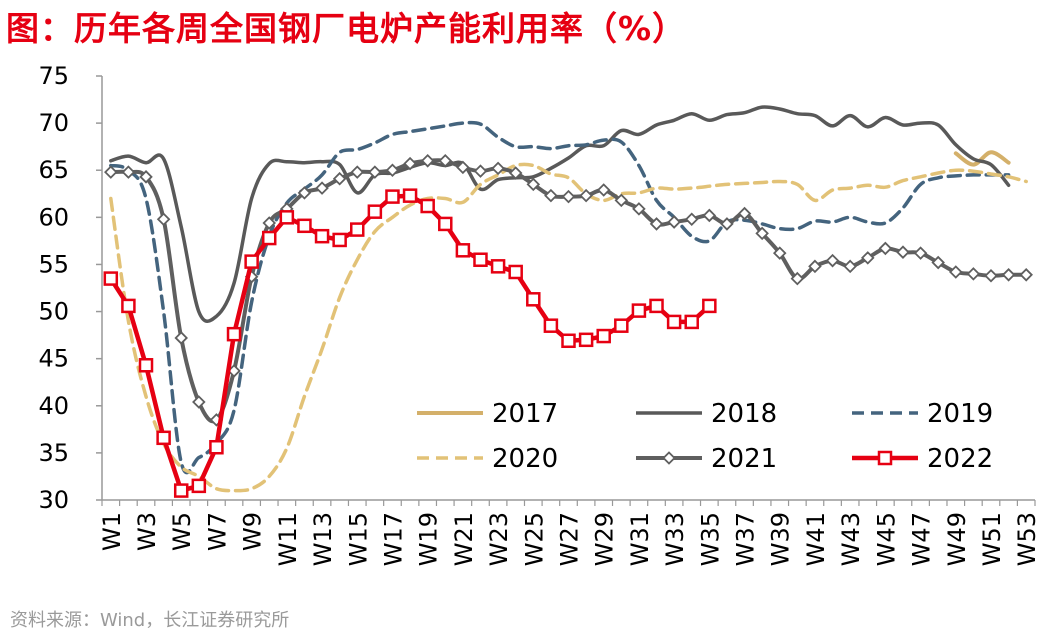 This screenshot has height=635, width=1045. What do you see at coordinates (705, 436) in the screenshot?
I see `legend: 2017 2018 2019 2020 2021 2022` at bounding box center [705, 436].